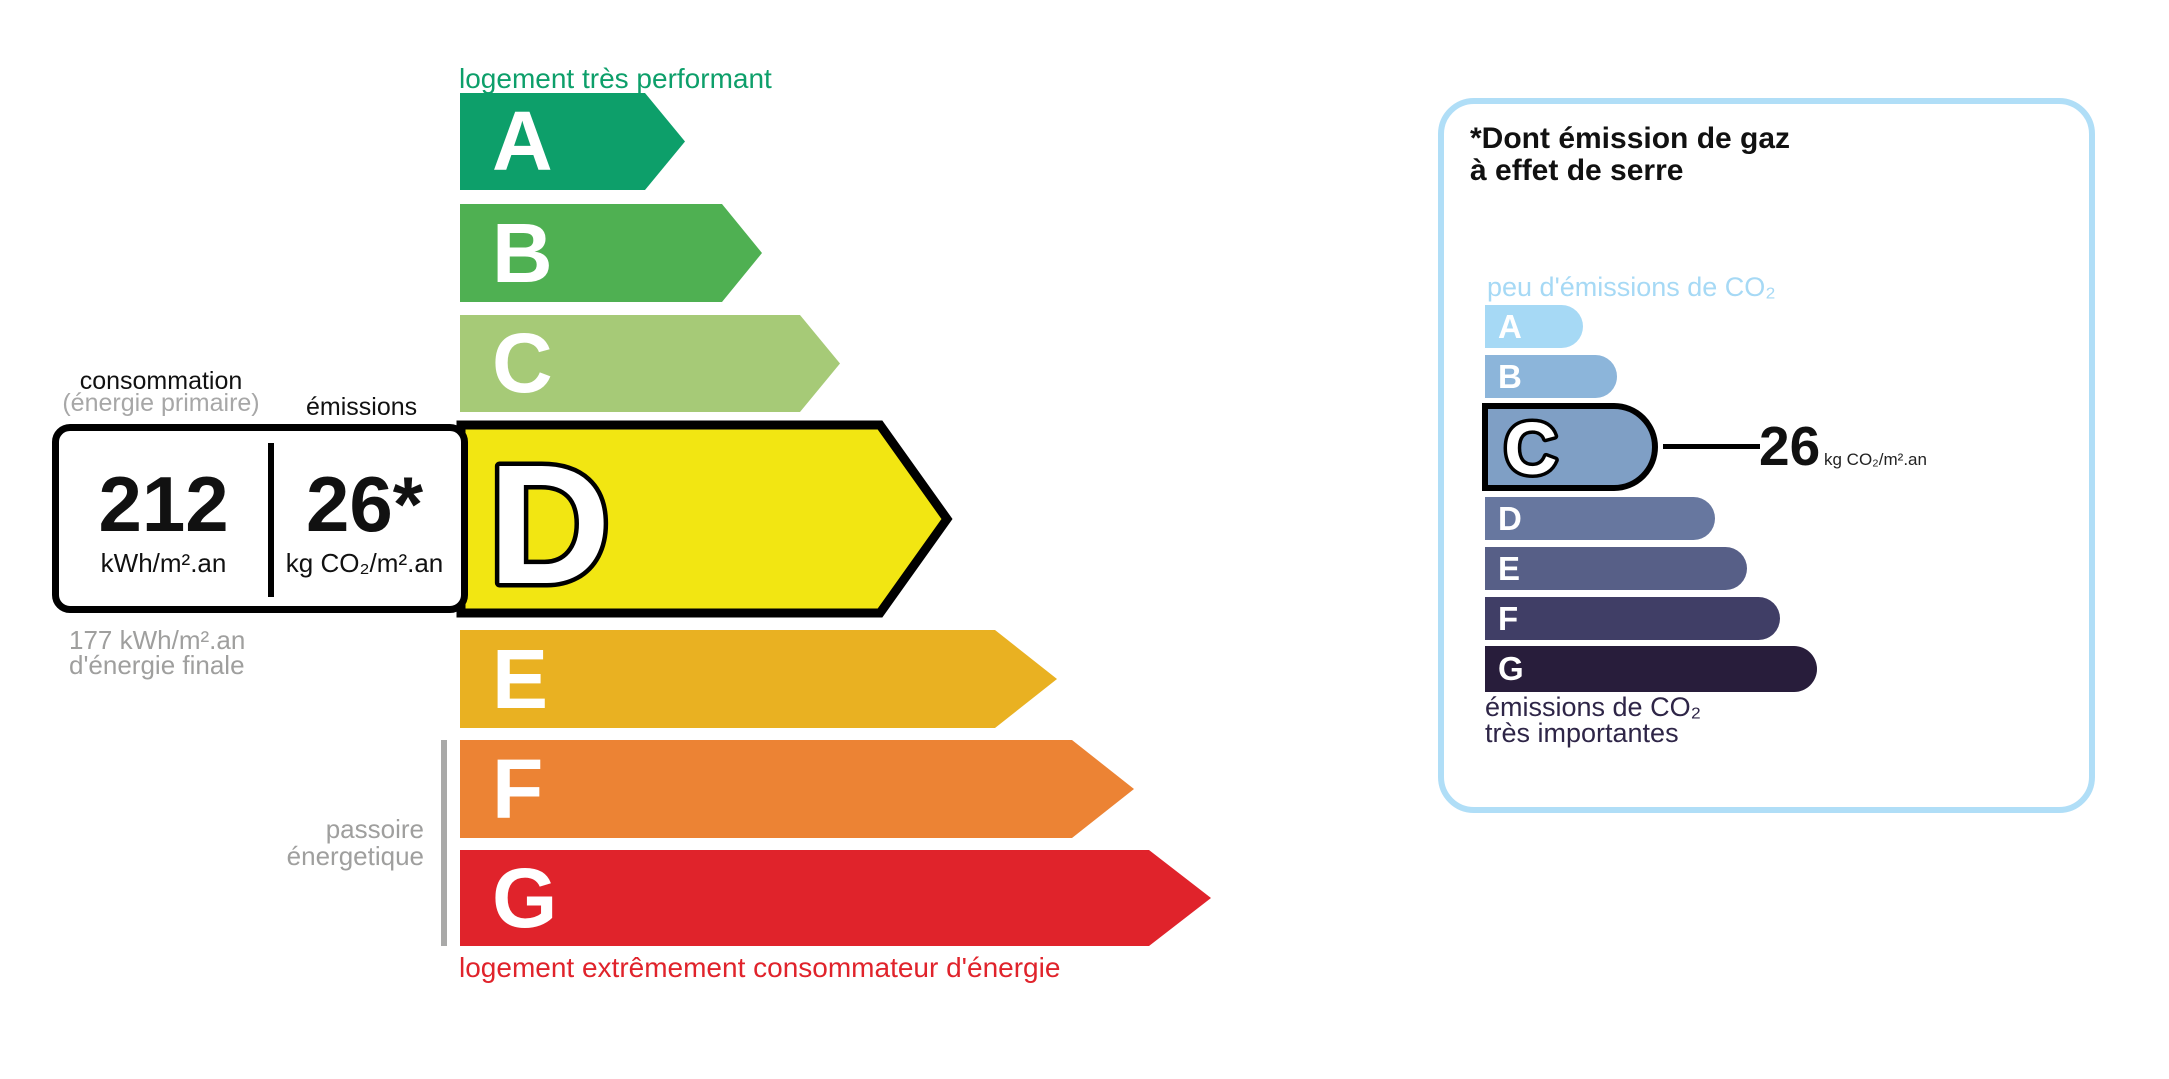 The width and height of the screenshot is (2169, 1079). Describe the element at coordinates (522, 363) in the screenshot. I see `energy-bar-c-letter: C` at that location.